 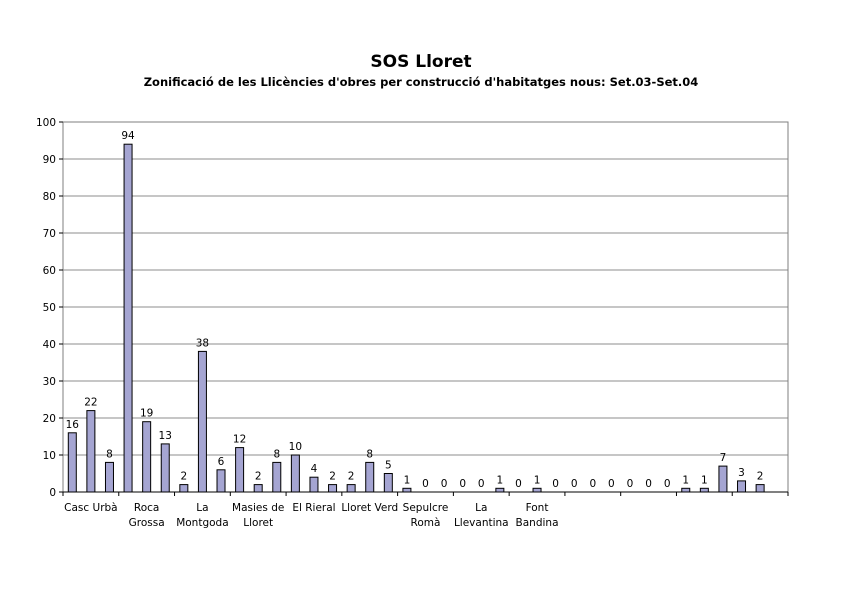 What do you see at coordinates (90, 508) in the screenshot?
I see `category-label: Casc Urbà` at bounding box center [90, 508].